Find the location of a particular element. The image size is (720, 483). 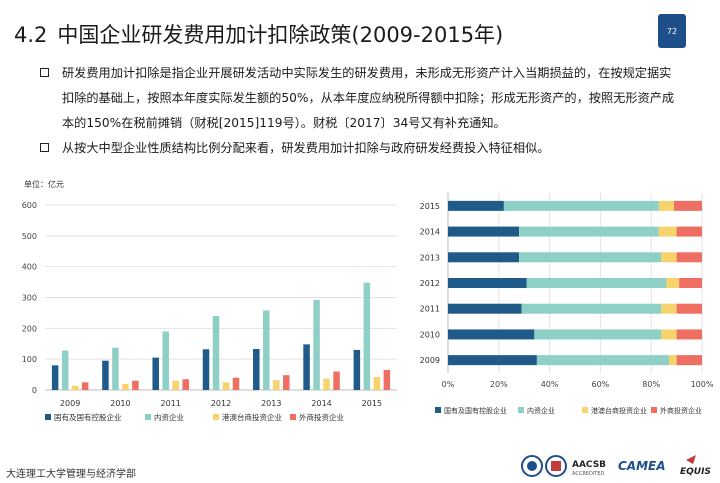

svg-text: AACSB is located at coordinates (589, 465).